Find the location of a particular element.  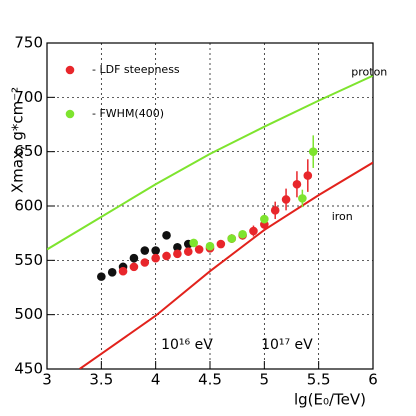

y-tick-label: 750 is located at coordinates (28, 43).